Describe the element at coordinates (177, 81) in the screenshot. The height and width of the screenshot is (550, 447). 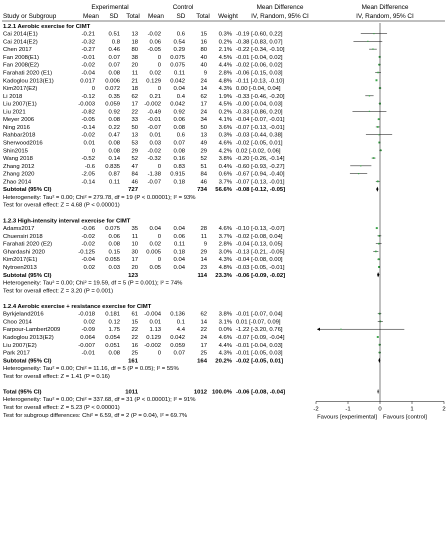
I see `ctl-sd: 0.042` at that location.